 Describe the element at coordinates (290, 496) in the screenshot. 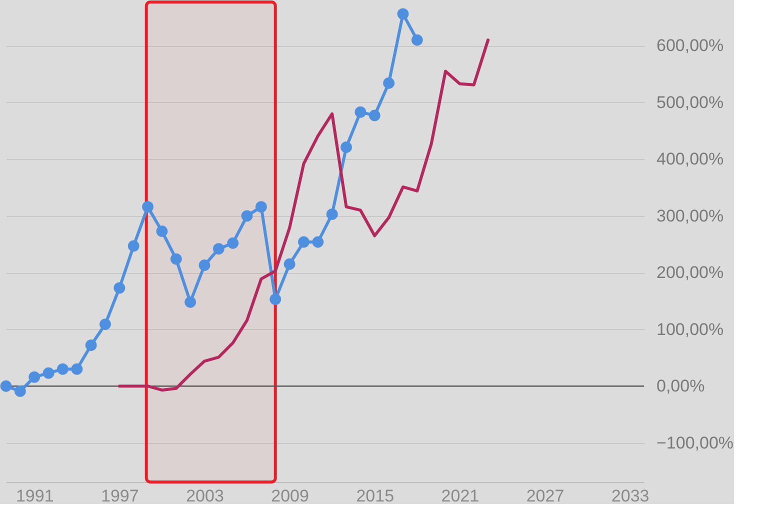

I see `x-tick-label: 2009` at that location.